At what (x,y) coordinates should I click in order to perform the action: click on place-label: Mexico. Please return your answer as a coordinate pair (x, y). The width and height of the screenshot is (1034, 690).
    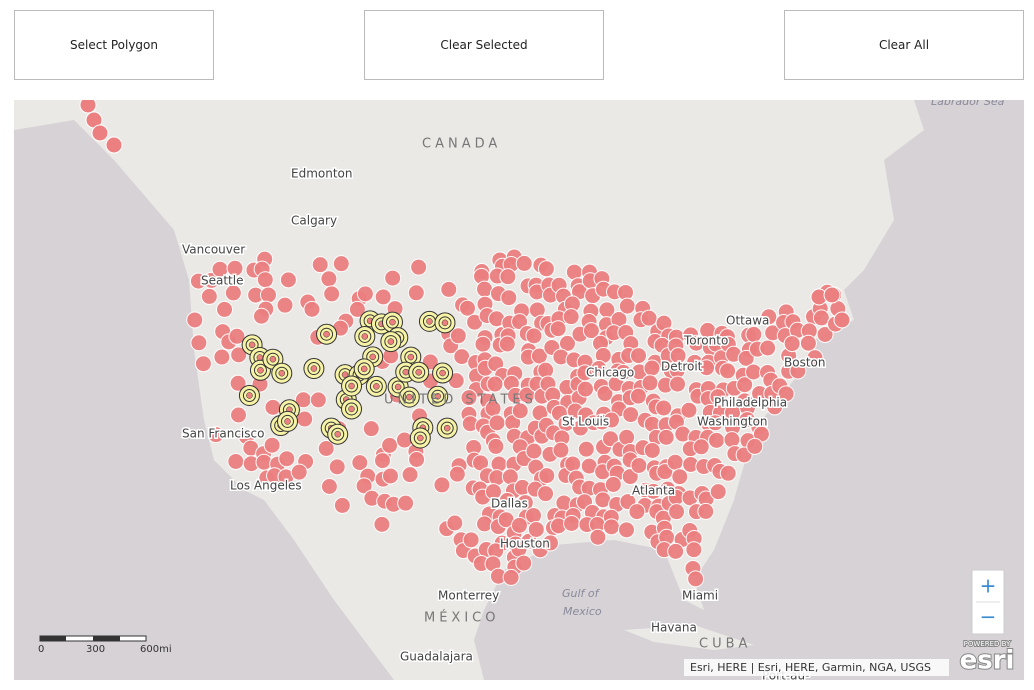
    Looking at the image, I should click on (582, 611).